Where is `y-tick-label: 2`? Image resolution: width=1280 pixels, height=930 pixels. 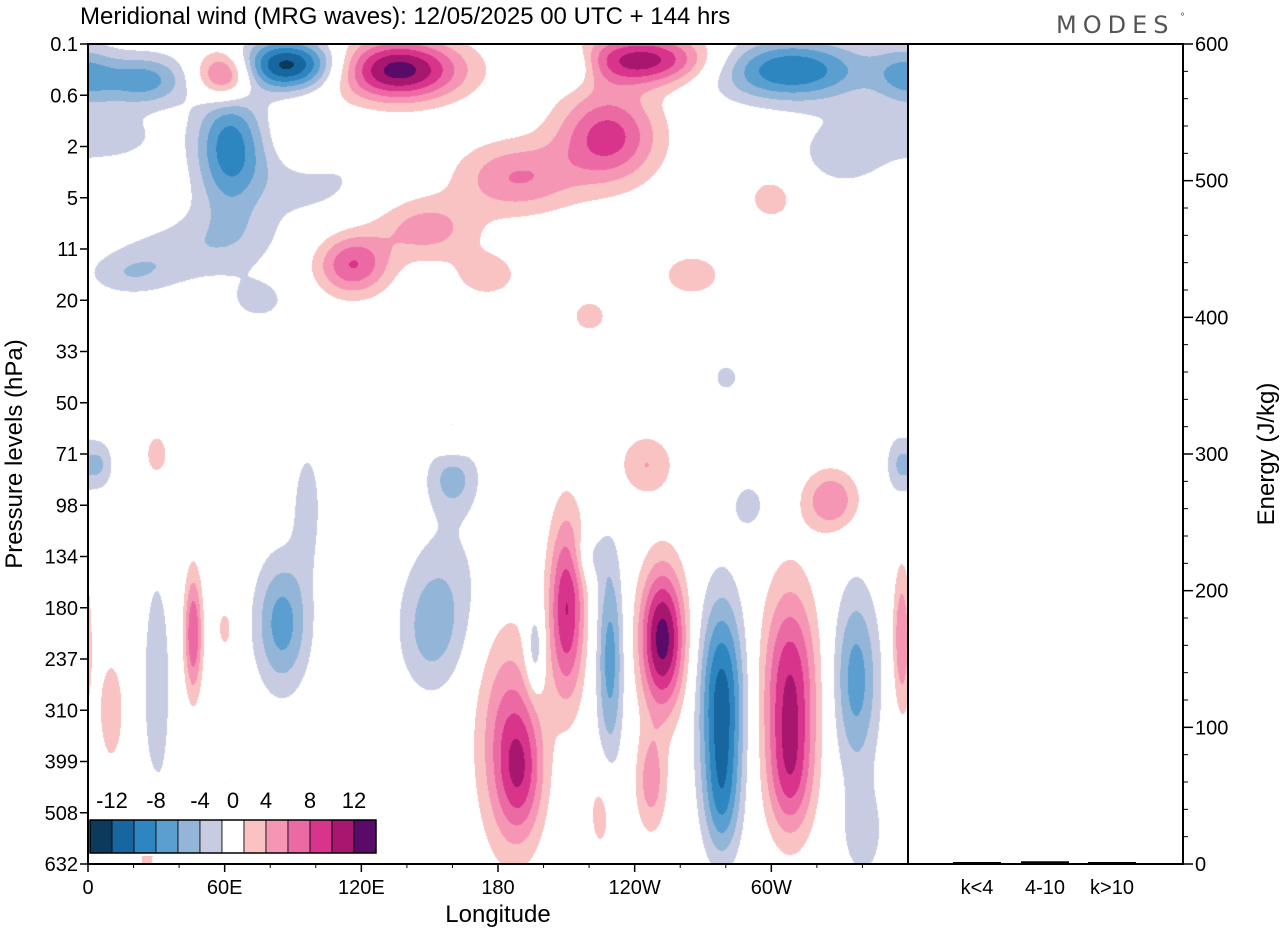
y-tick-label: 2 is located at coordinates (72, 148).